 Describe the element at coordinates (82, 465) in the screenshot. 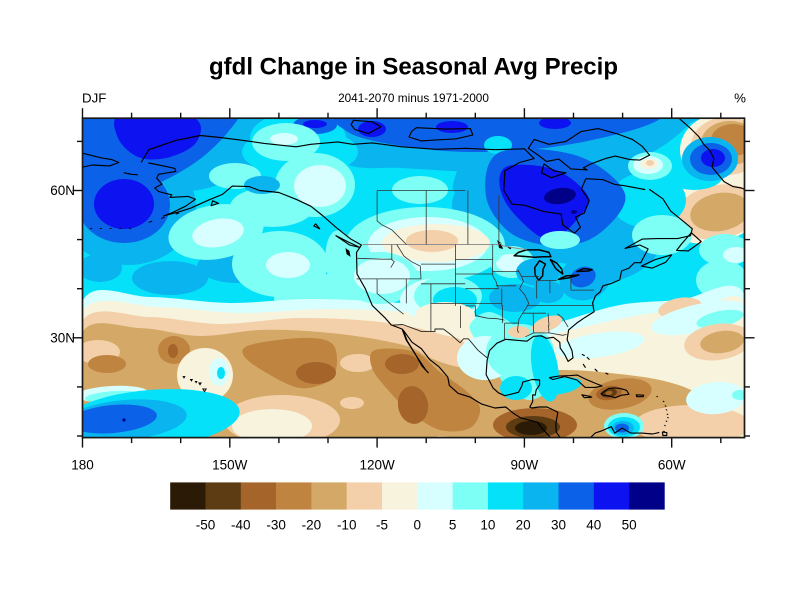

I see `svg-text: 180` at that location.